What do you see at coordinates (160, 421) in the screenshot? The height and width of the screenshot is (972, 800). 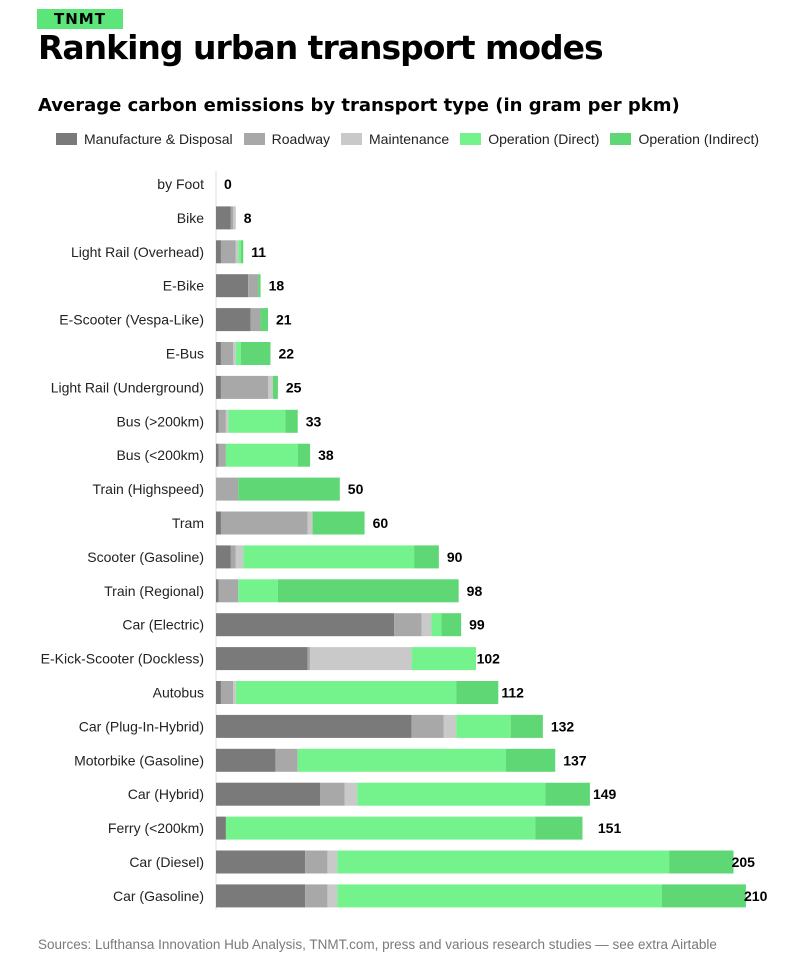 I see `category-label: Bus (>200km)` at bounding box center [160, 421].